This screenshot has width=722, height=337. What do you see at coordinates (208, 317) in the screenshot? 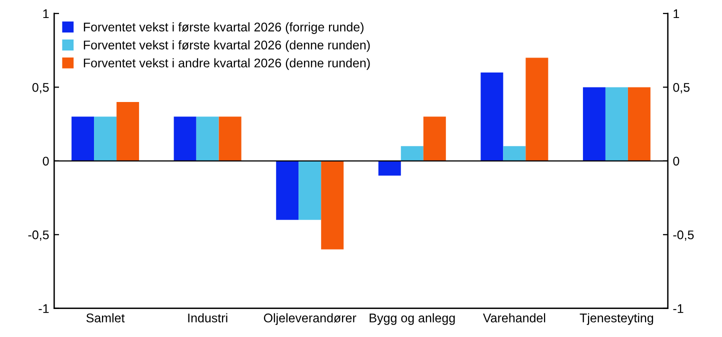
I see `x-tick-label: Industri` at bounding box center [208, 317].